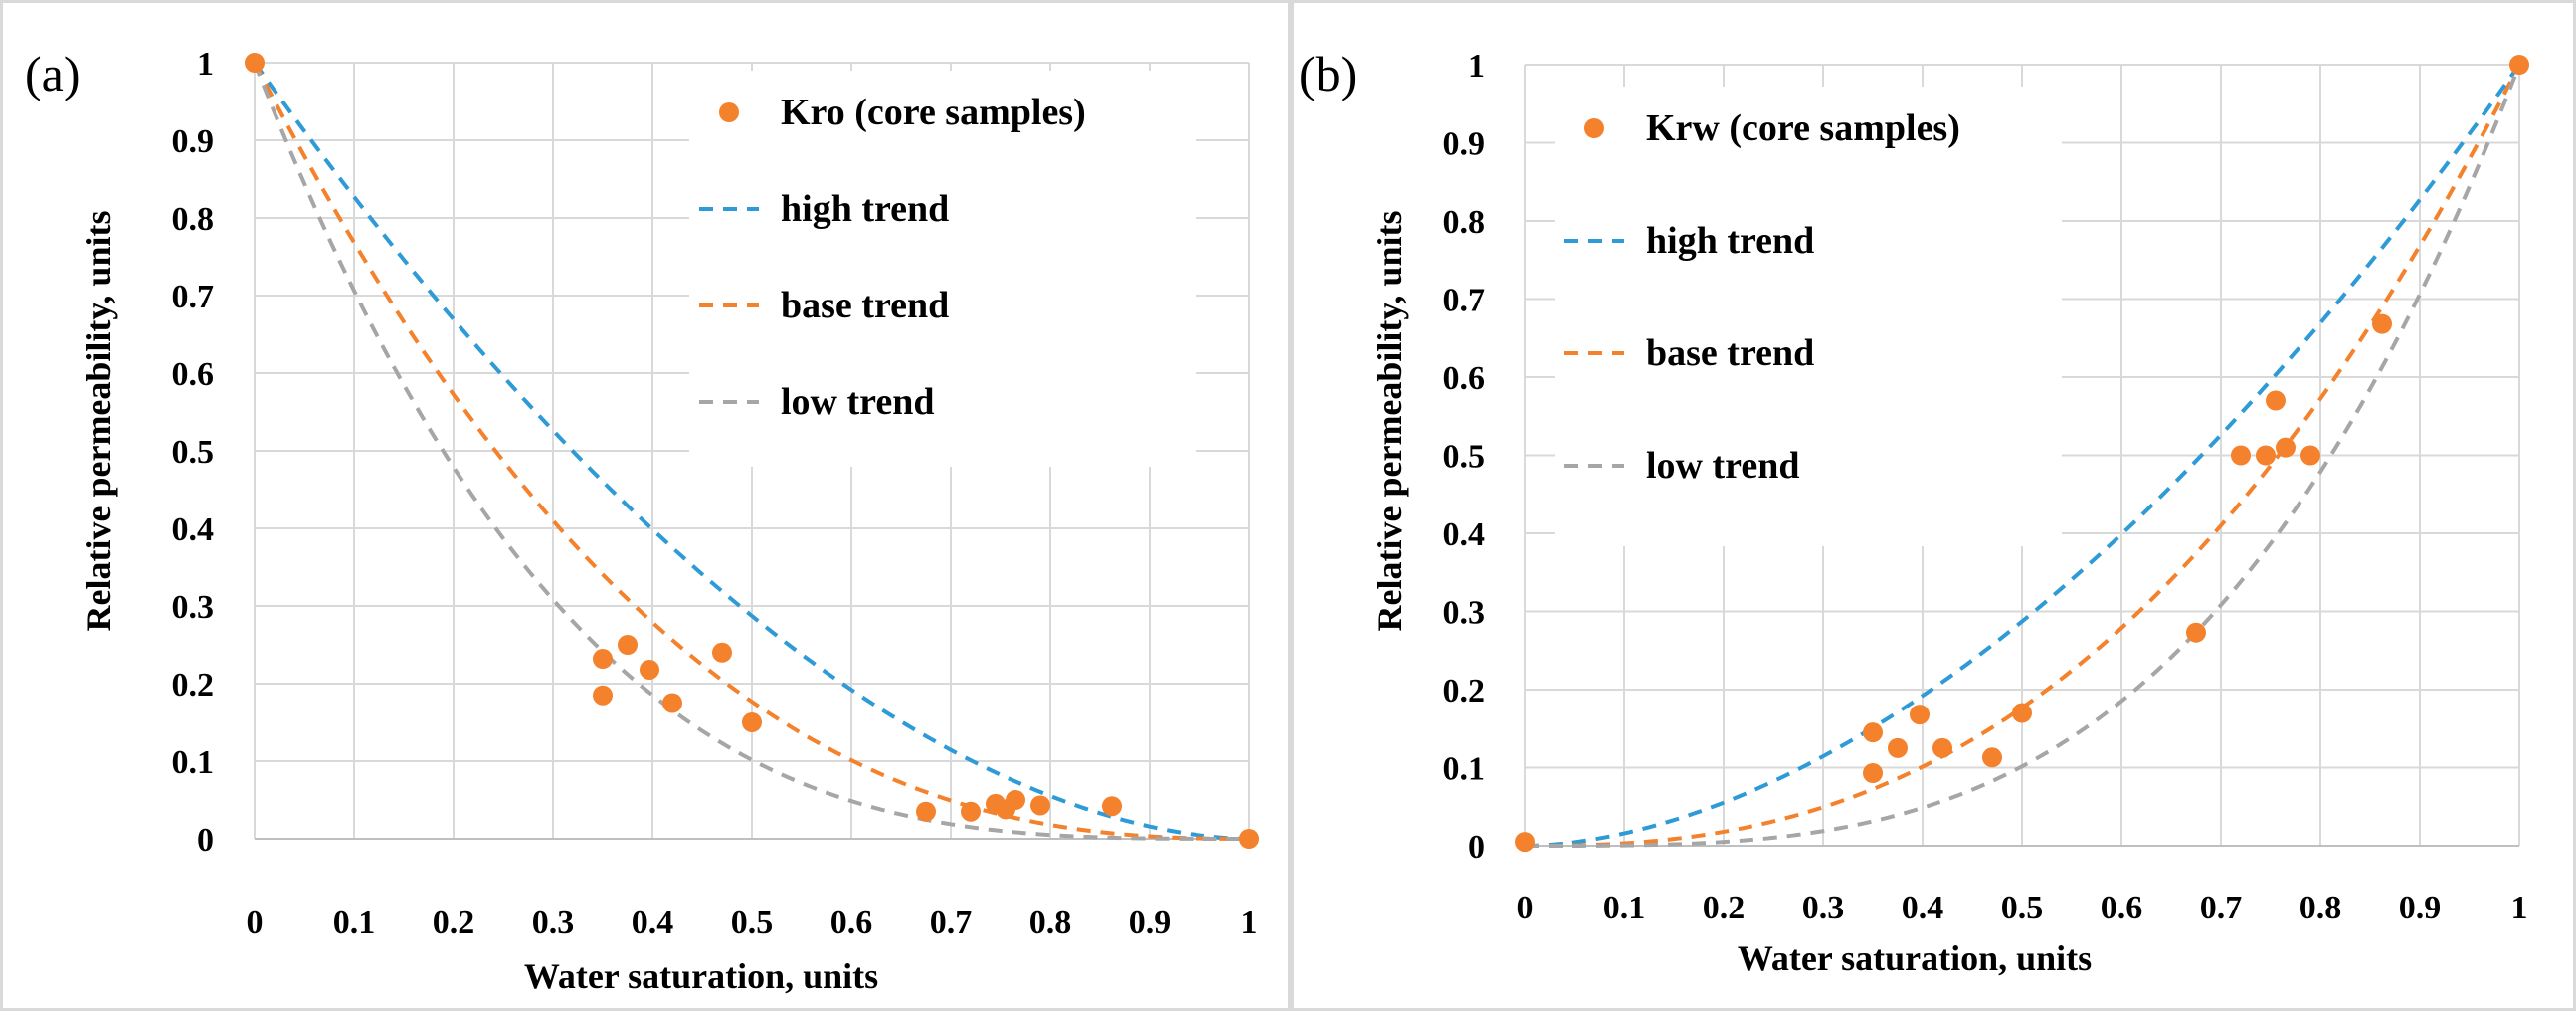  Describe the element at coordinates (1389, 421) in the screenshot. I see `y-axis-title-b: Relative permeability, units` at that location.